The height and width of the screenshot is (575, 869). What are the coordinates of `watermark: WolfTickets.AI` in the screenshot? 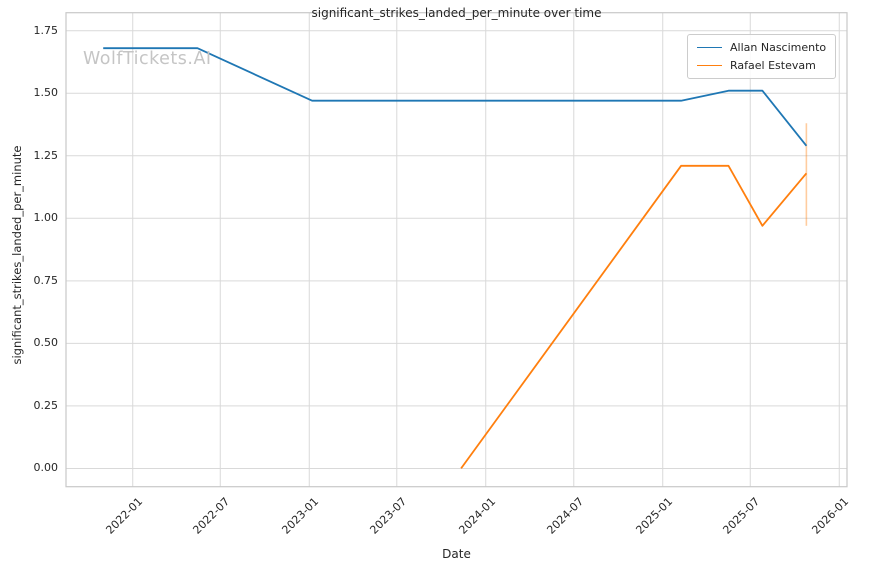 It's located at (147, 59).